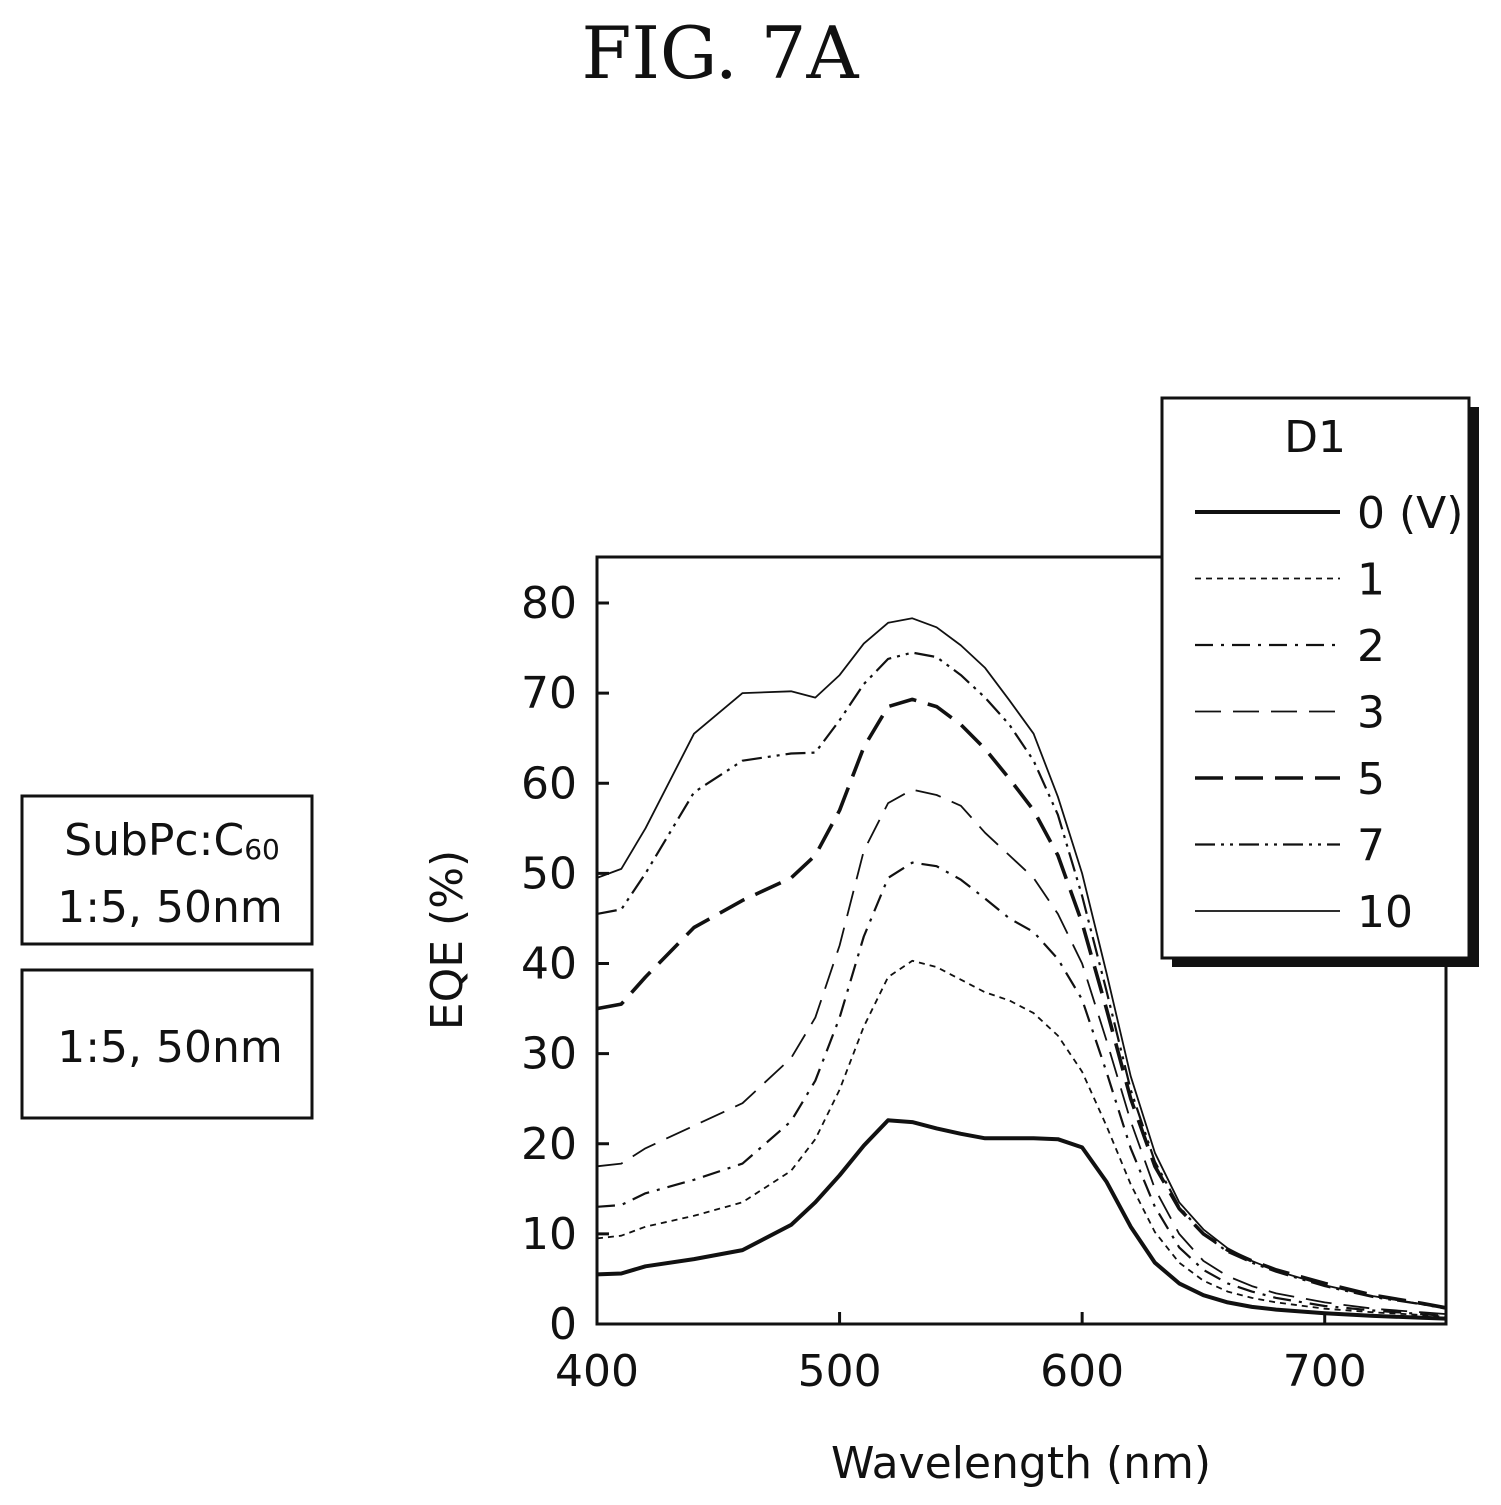  Describe the element at coordinates (167, 870) in the screenshot. I see `sample-box-1: SubPc:C60 1:5, 50nm` at that location.